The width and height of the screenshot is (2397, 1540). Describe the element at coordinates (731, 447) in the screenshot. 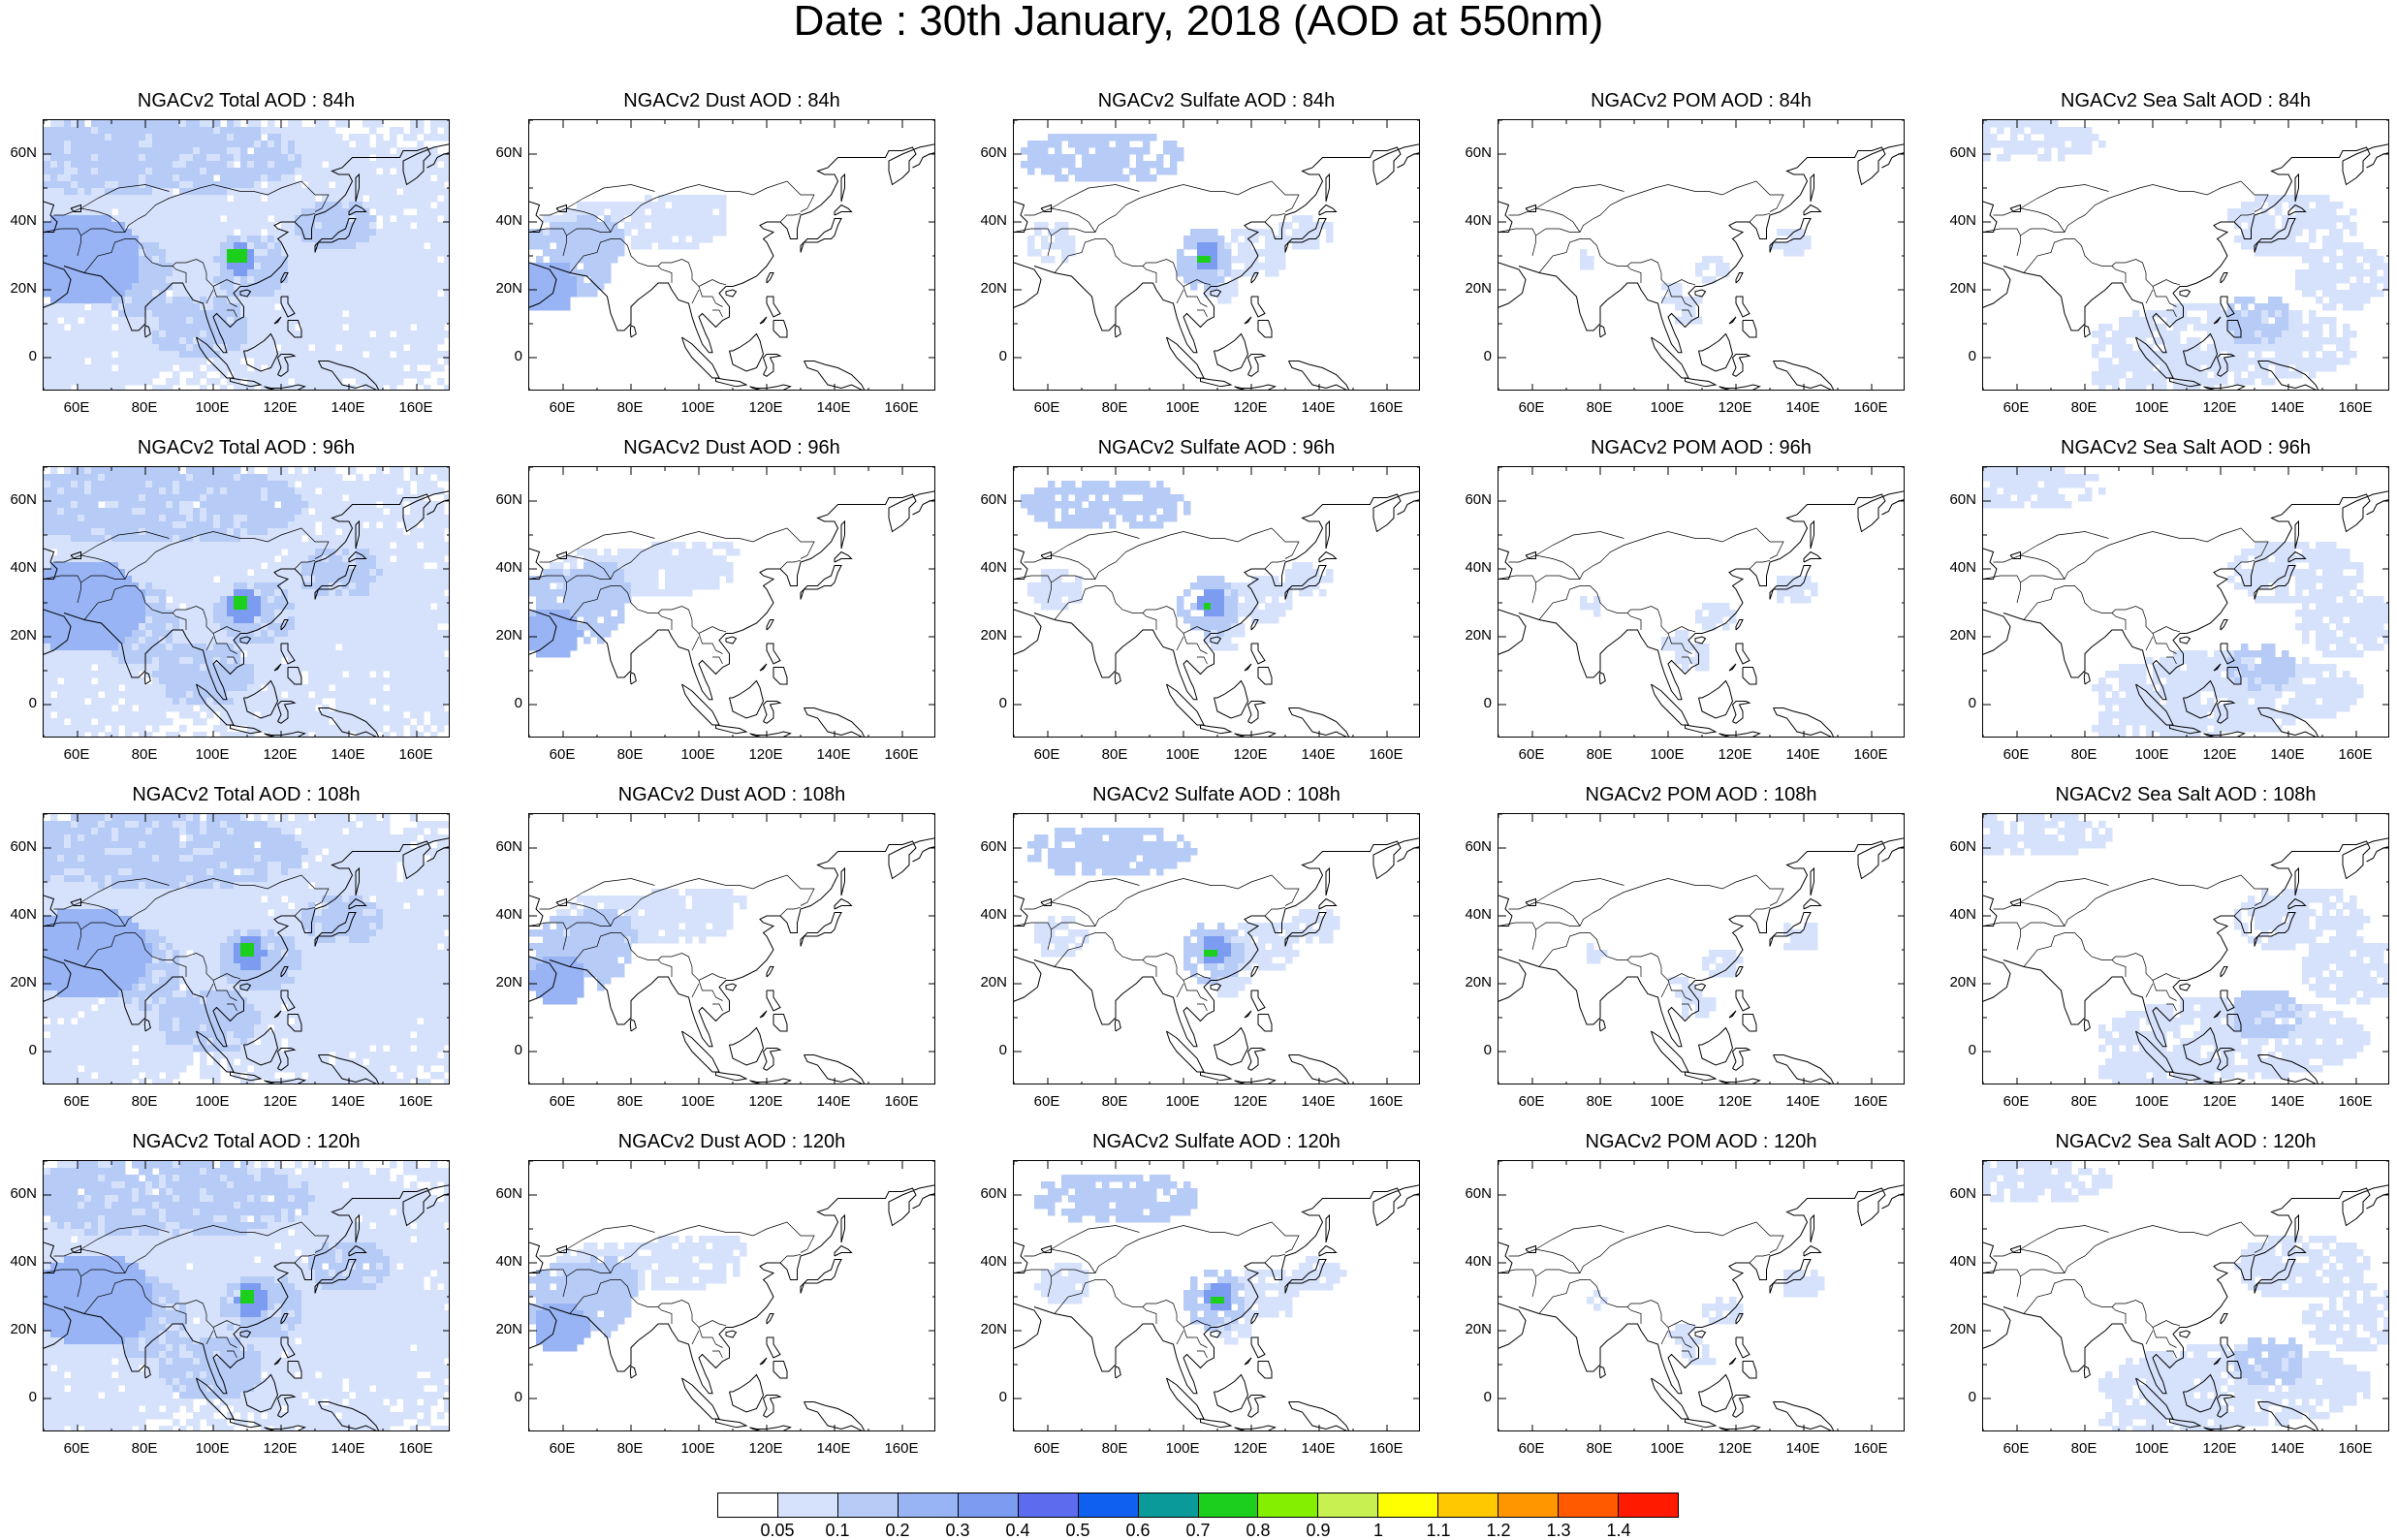

I see `panel-title: NGACv2 Dust AOD : 96h` at that location.